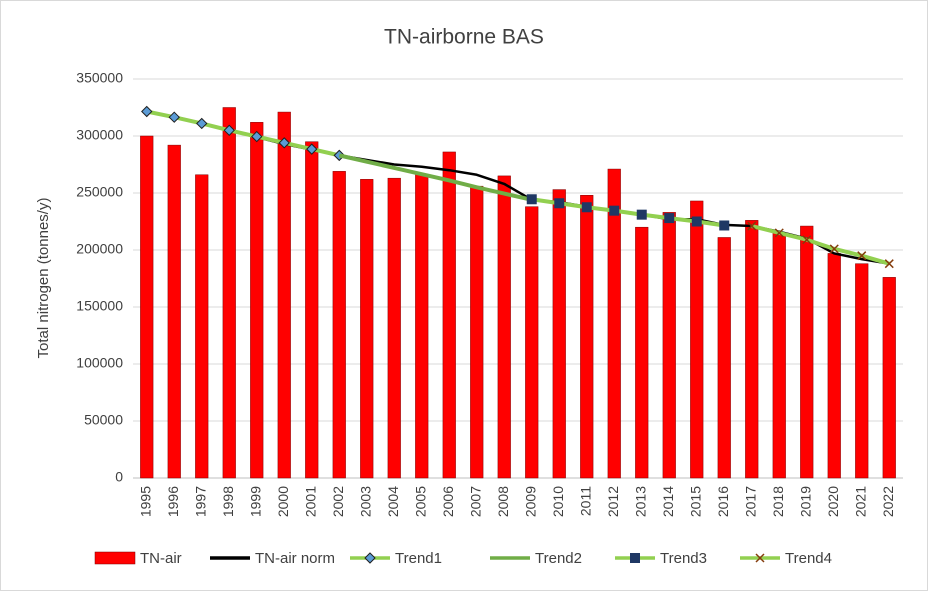 This screenshot has width=928, height=591. What do you see at coordinates (558, 501) in the screenshot?
I see `x-tick-label: 2010` at bounding box center [558, 501].